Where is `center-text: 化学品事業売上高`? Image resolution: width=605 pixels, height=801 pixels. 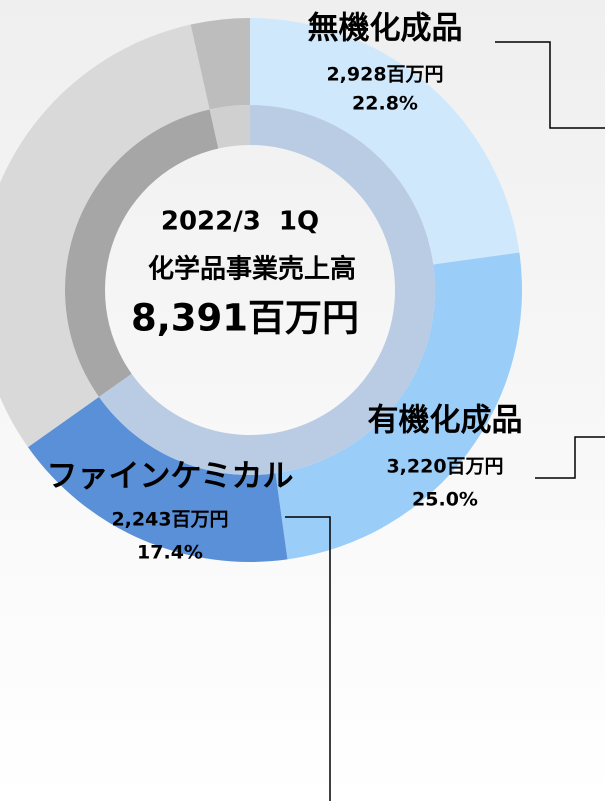
center-text: 化学品事業売上高 is located at coordinates (252, 269).